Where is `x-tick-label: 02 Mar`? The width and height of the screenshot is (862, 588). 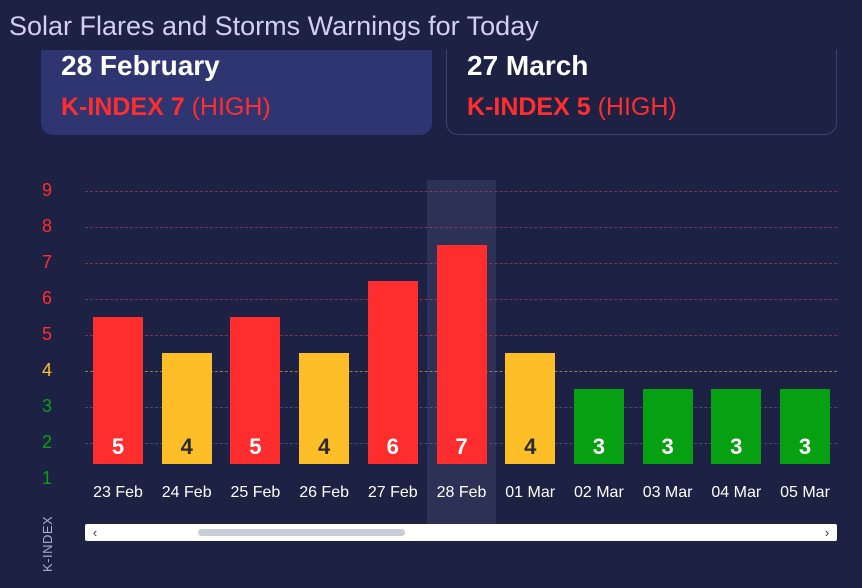
x-tick-label: 02 Mar is located at coordinates (598, 492).